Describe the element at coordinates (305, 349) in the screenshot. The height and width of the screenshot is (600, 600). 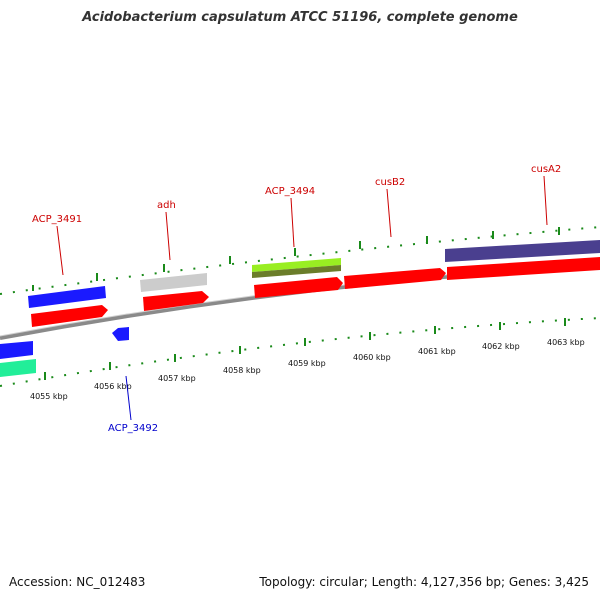
I see `lower-major-ticks` at that location.